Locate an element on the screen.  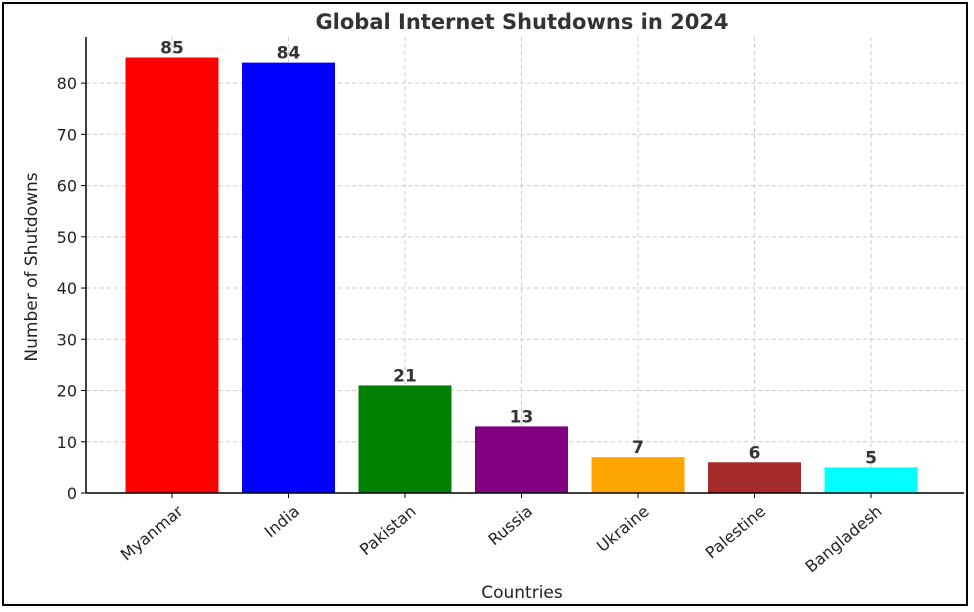
data-label: 13 is located at coordinates (522, 417).